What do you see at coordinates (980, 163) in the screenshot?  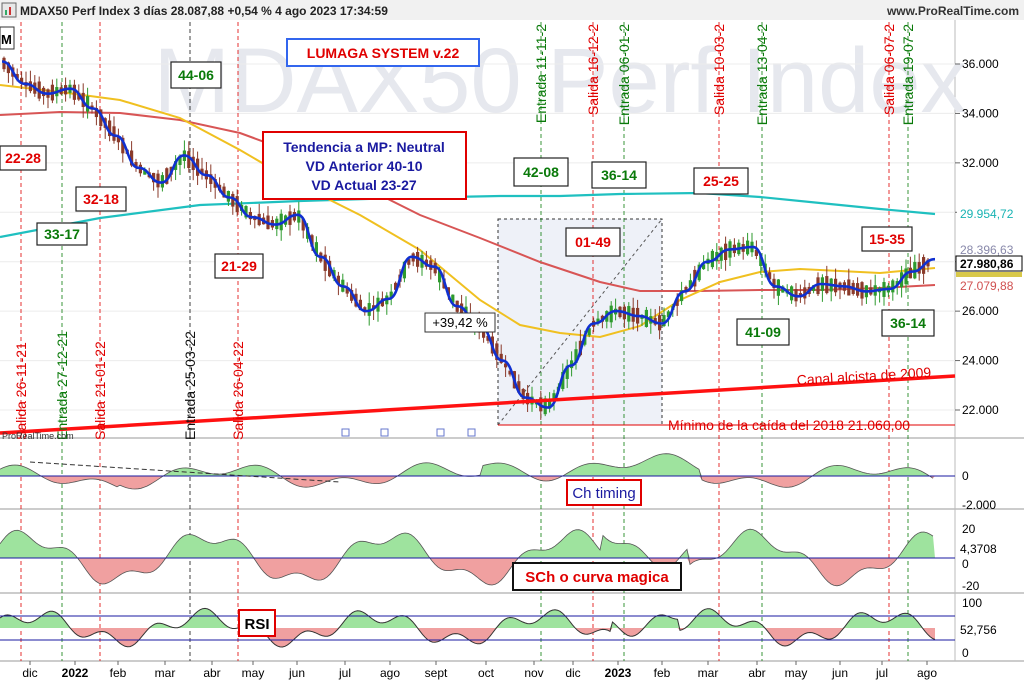 I see `price-tick: 32.000` at bounding box center [980, 163].